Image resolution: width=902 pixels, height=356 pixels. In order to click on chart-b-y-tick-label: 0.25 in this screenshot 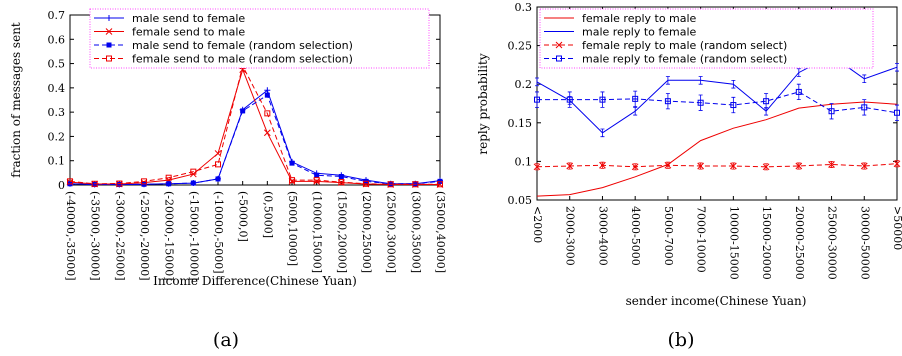, I will do `click(520, 46)`.